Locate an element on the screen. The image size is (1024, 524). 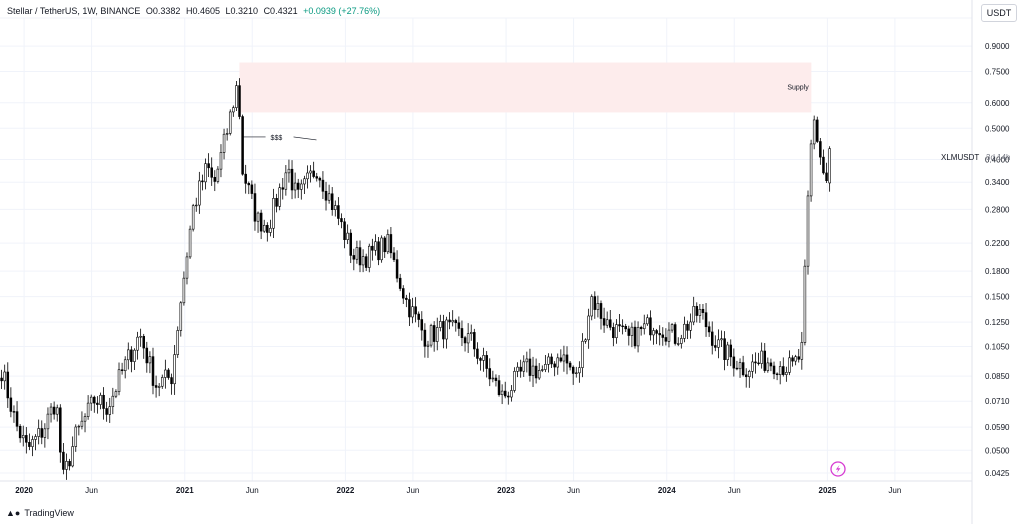
y-tick-label: 0.2800 is located at coordinates (997, 209).